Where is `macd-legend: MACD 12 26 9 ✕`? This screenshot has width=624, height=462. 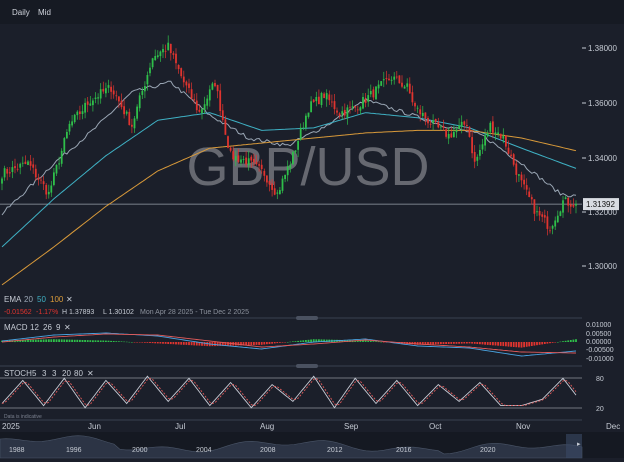 macd-legend: MACD 12 26 9 ✕ is located at coordinates (37, 327).